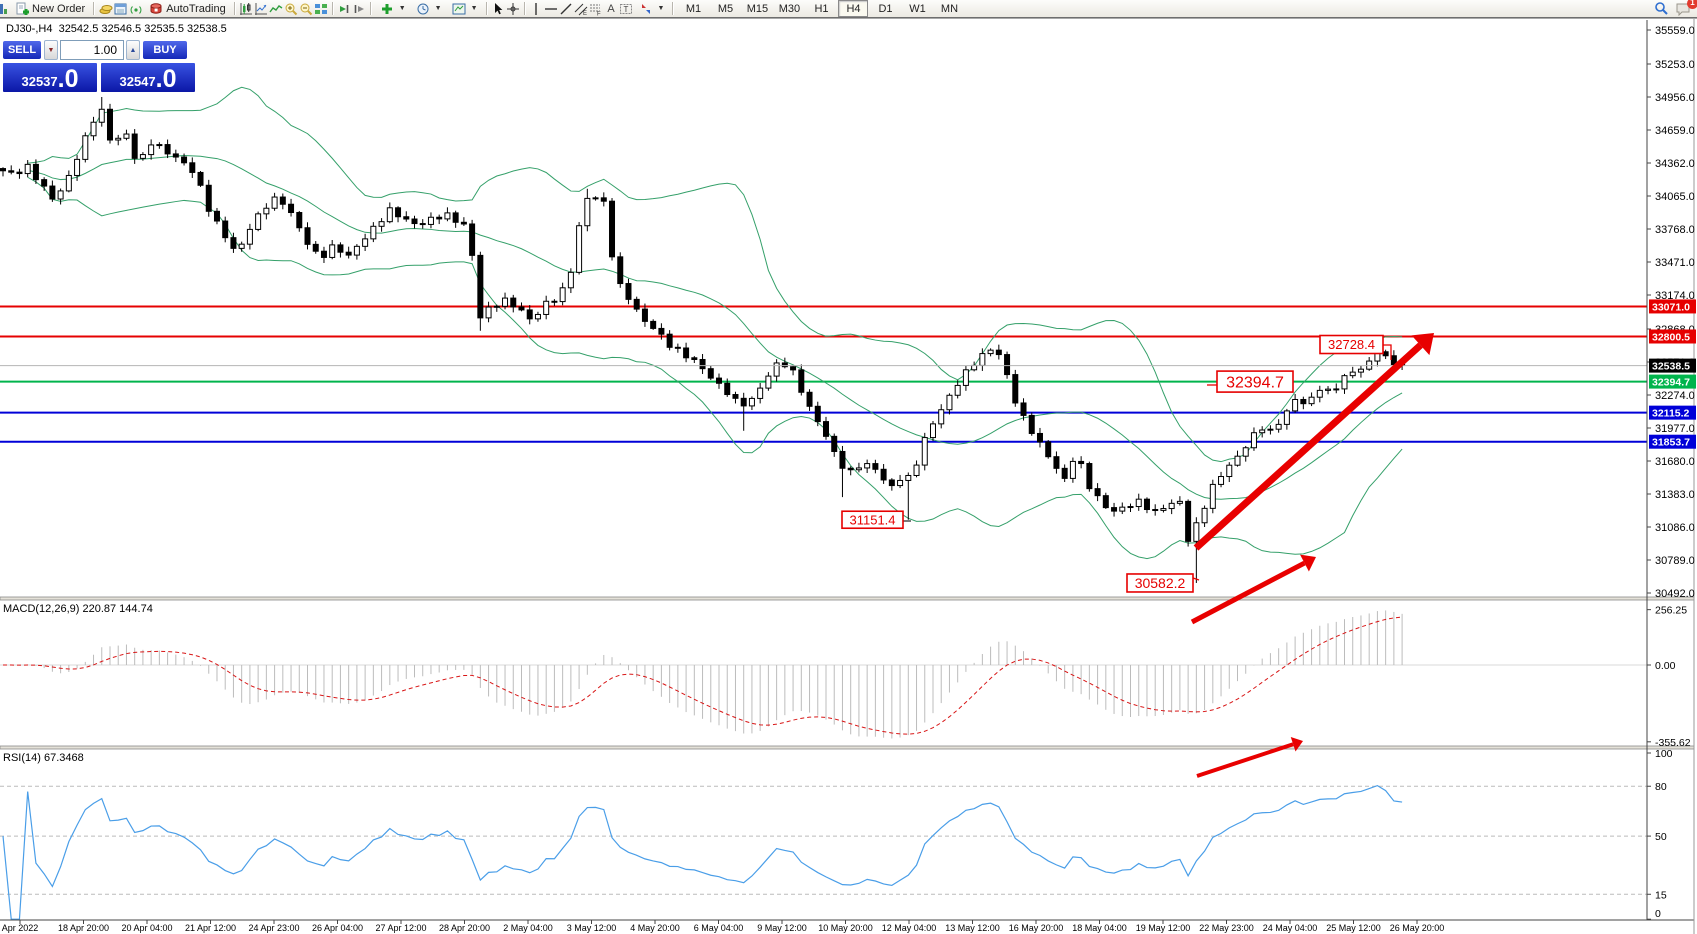 The image size is (1697, 934). What do you see at coordinates (148, 77) in the screenshot?
I see `buy-price-display: 32547.0` at bounding box center [148, 77].